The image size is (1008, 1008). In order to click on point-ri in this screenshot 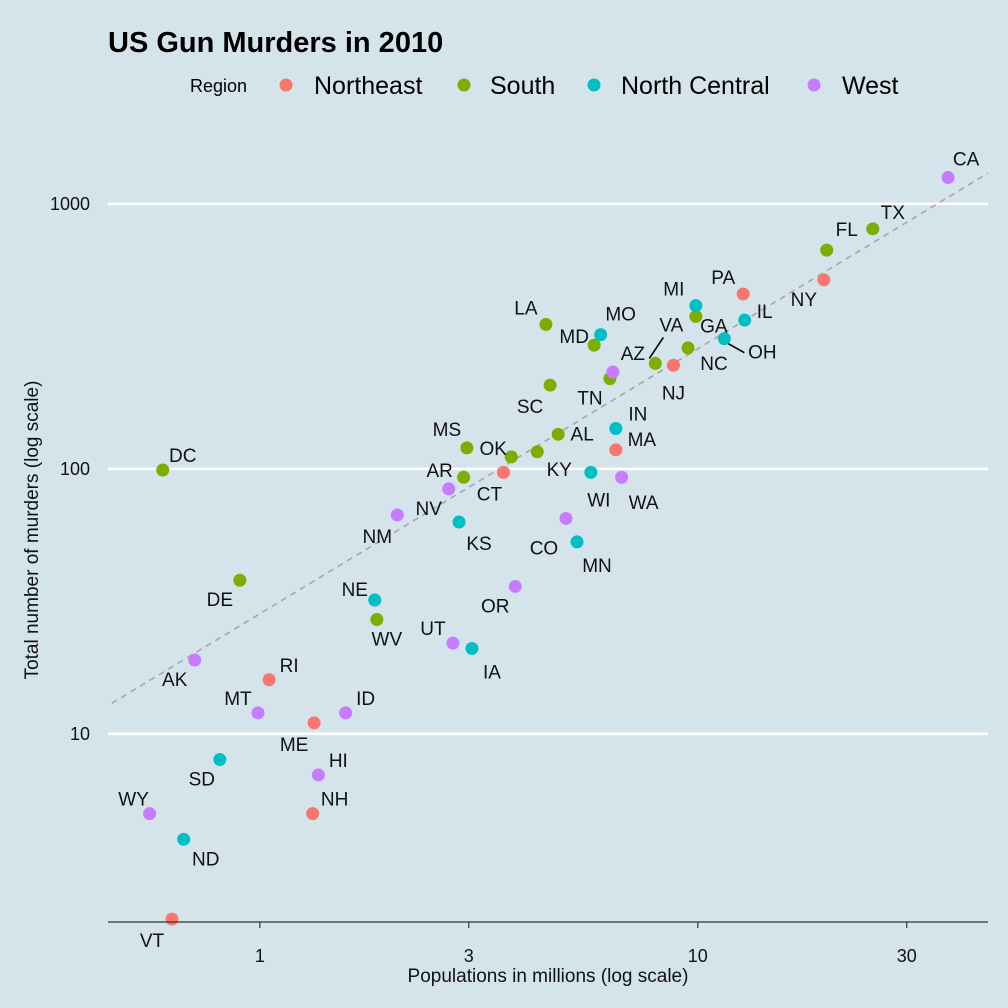, I will do `click(269, 680)`.